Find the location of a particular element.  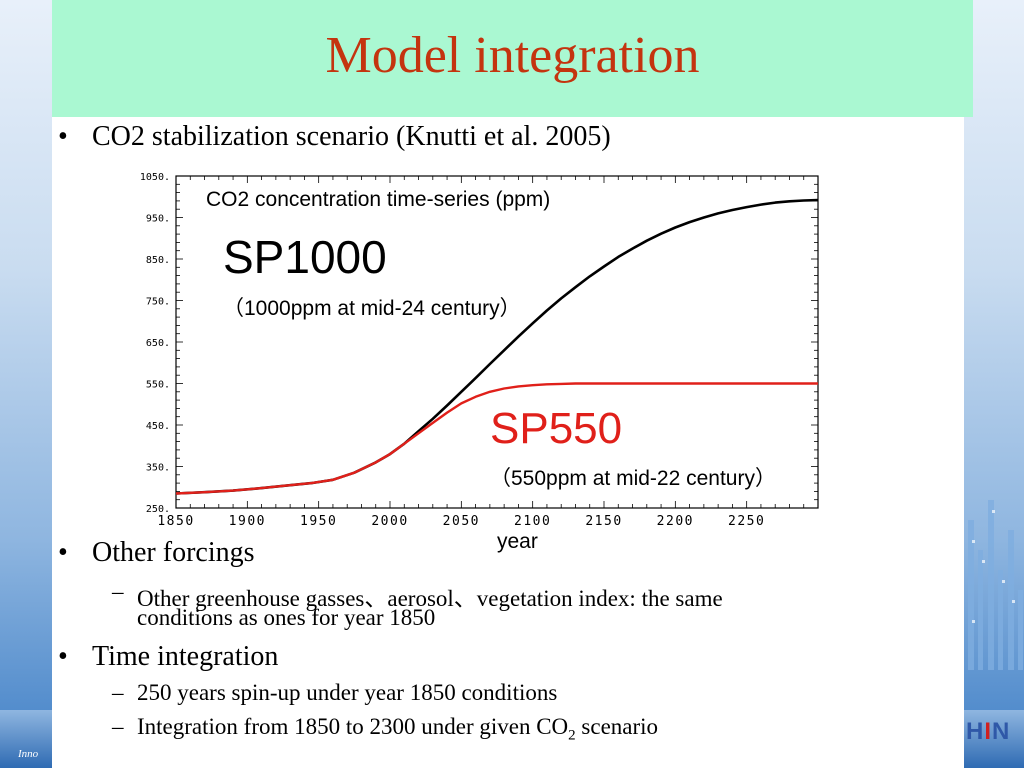

sp1000-description: （1000ppm at mid-24 century） is located at coordinates (372, 308).